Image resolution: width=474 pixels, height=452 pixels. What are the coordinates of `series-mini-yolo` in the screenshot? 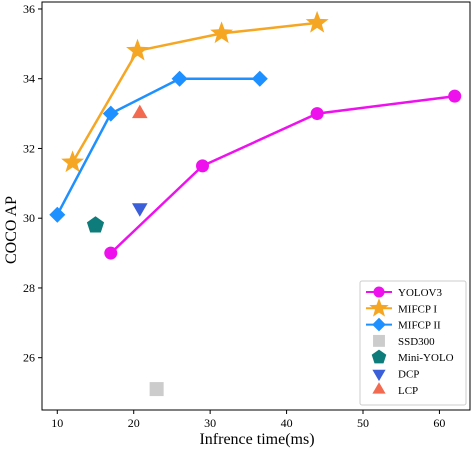 It's located at (95, 224).